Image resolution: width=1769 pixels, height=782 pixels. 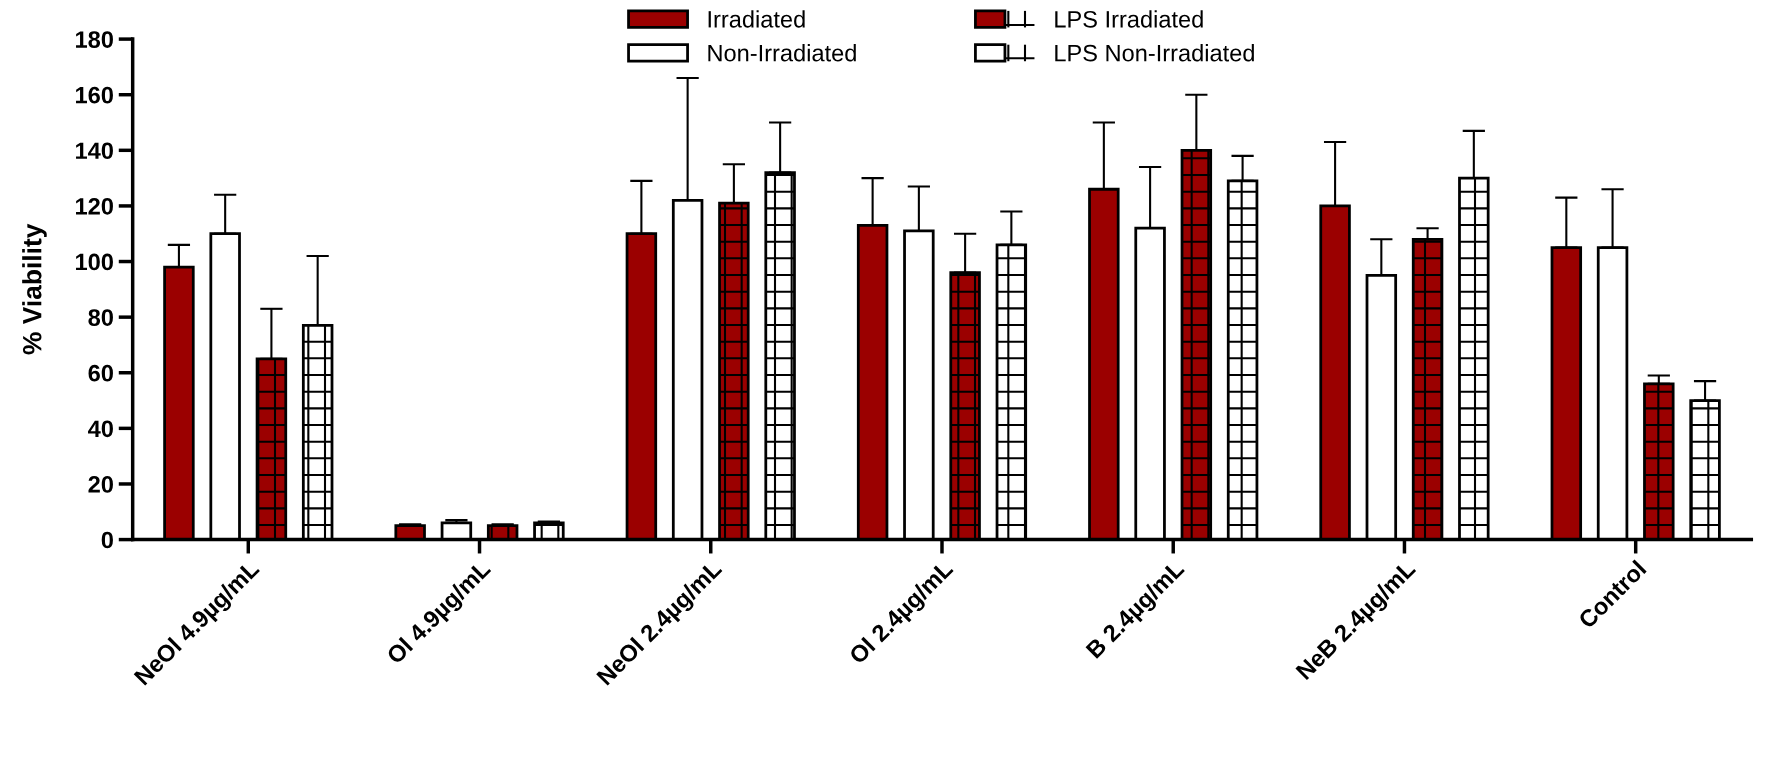 I want to click on y-tick-label: 80, so click(x=100, y=317).